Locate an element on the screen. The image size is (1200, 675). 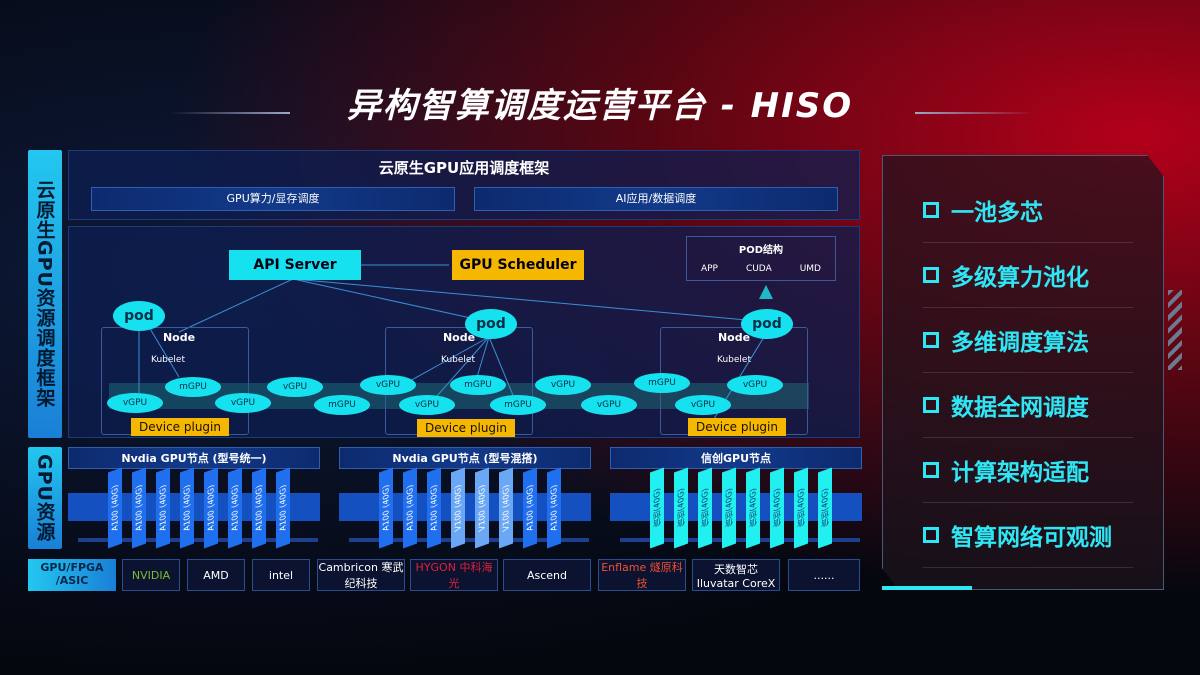
ai-data-bar: AI应用/数据调度 is located at coordinates (656, 199).